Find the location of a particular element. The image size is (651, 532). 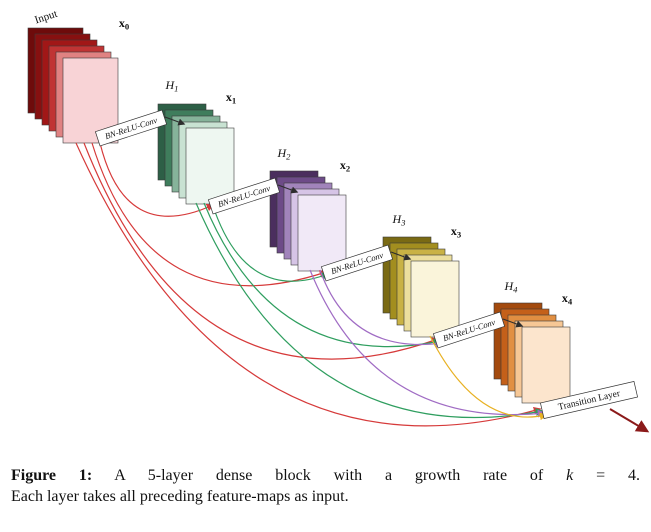

x2-stack is located at coordinates (308, 221).